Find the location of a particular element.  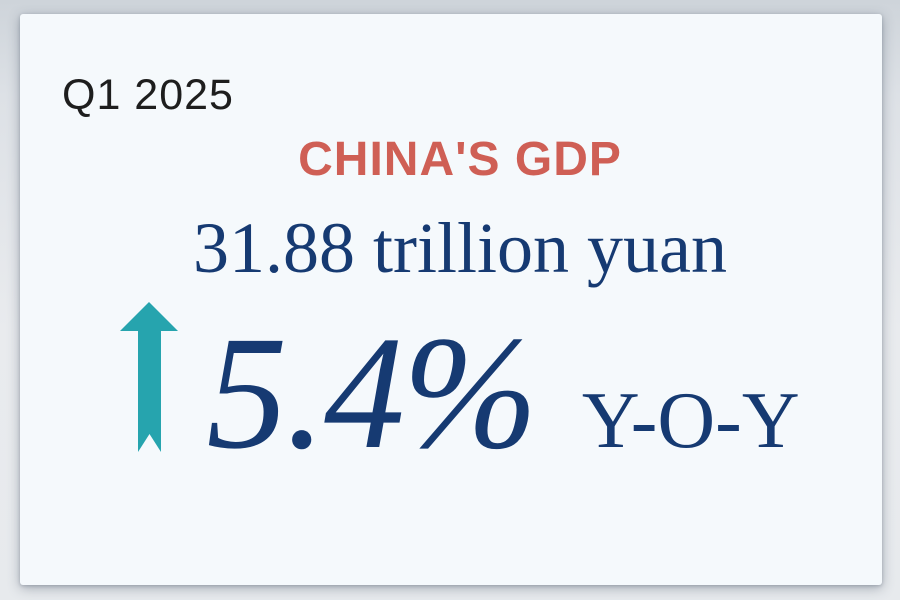

gdp-amount: 31.88 trillion yuan is located at coordinates (460, 248).